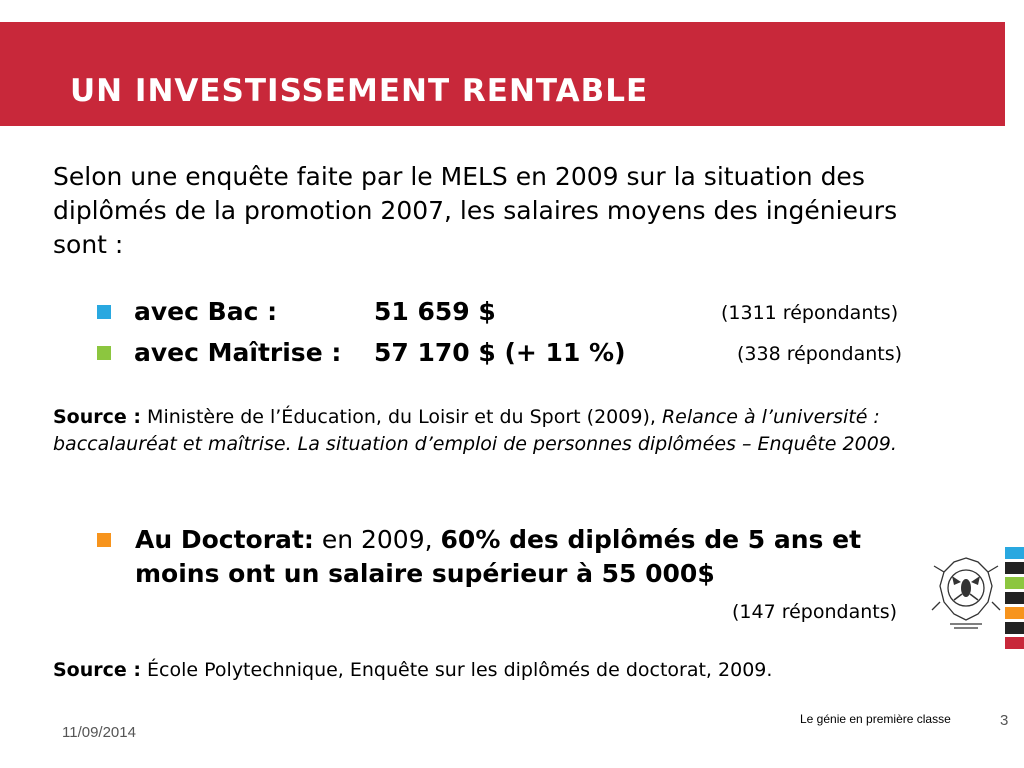  What do you see at coordinates (359, 91) in the screenshot?
I see `slide-title: UN INVESTISSEMENT RENTABLE` at bounding box center [359, 91].